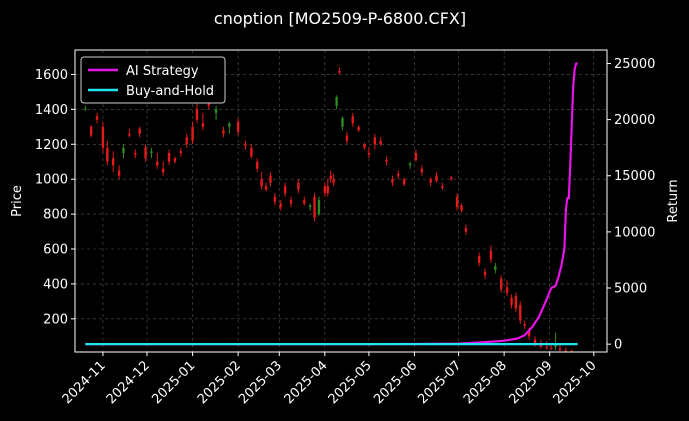  I want to click on y-tick-label-right: 5000, so click(630, 289).